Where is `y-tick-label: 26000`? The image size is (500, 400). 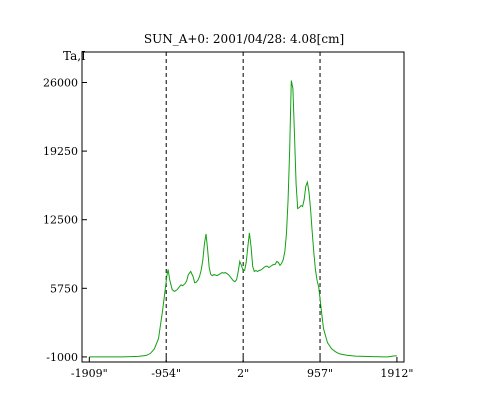
y-tick-label: 26000 is located at coordinates (60, 82).